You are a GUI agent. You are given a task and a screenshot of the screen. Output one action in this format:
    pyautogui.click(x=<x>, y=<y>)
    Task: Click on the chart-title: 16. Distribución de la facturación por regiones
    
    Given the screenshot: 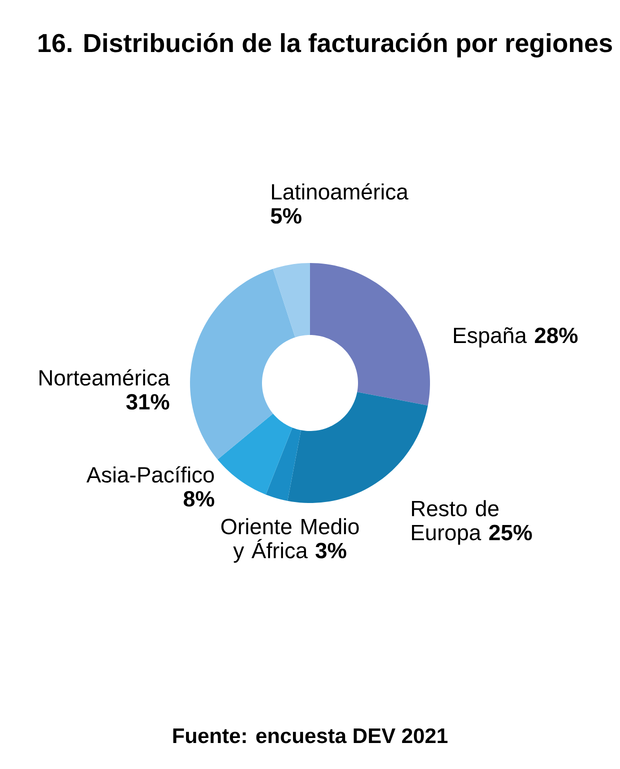 What is the action you would take?
    pyautogui.click(x=325, y=45)
    